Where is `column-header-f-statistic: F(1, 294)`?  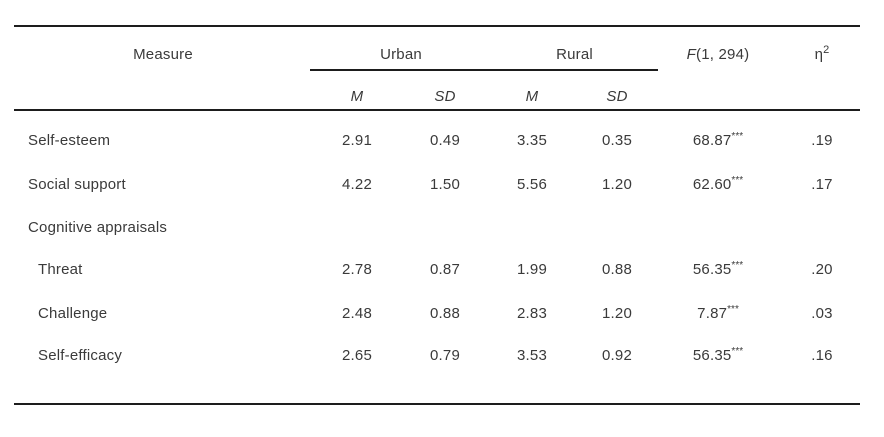 column-header-f-statistic: F(1, 294) is located at coordinates (718, 54).